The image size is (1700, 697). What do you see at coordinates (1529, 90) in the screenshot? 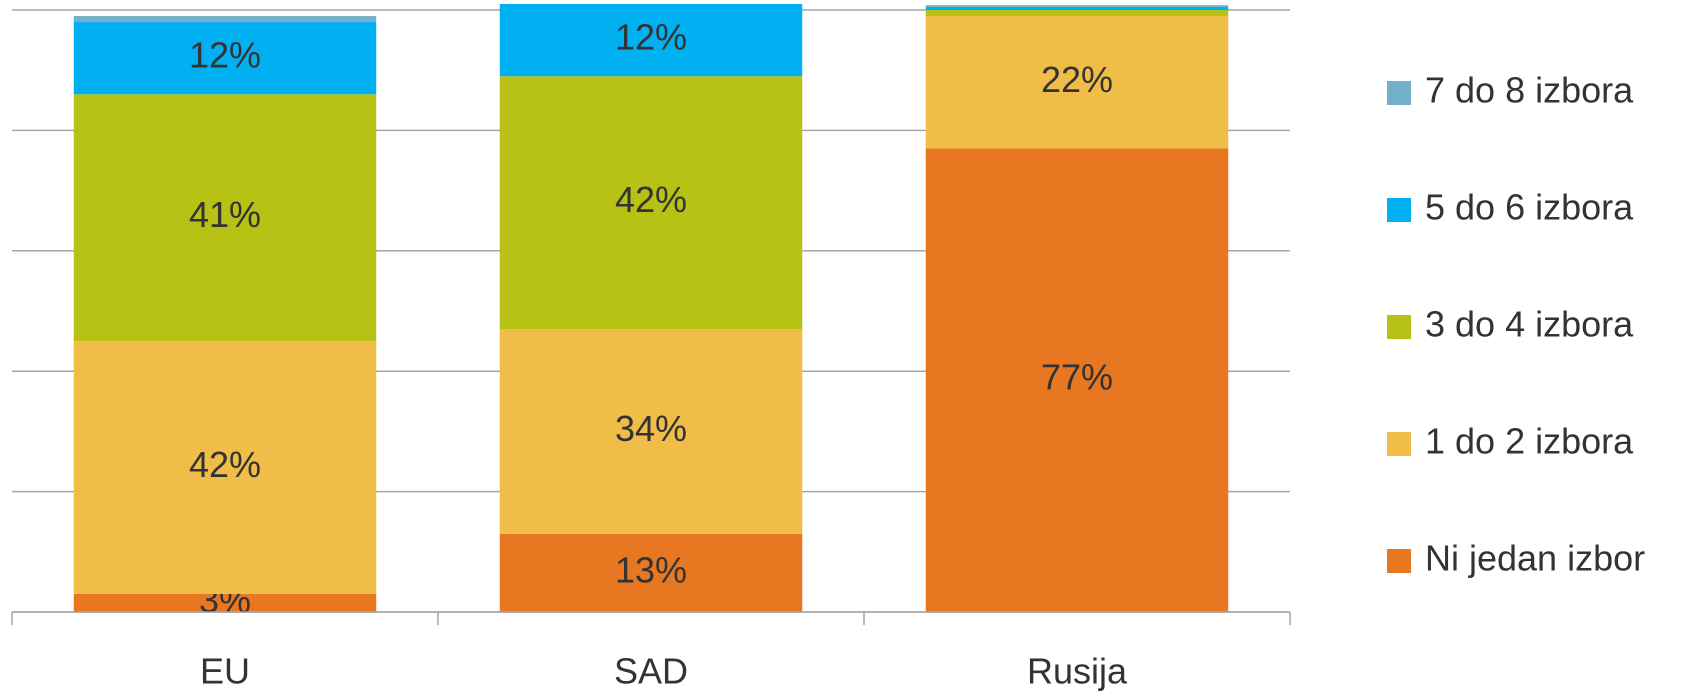
I see `legend-label: 7 do 8 izbora` at bounding box center [1529, 90].